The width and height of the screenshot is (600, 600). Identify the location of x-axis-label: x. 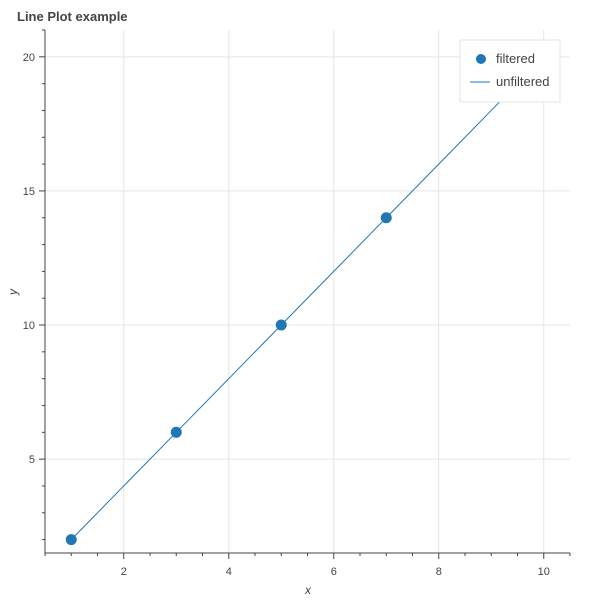
(308, 590).